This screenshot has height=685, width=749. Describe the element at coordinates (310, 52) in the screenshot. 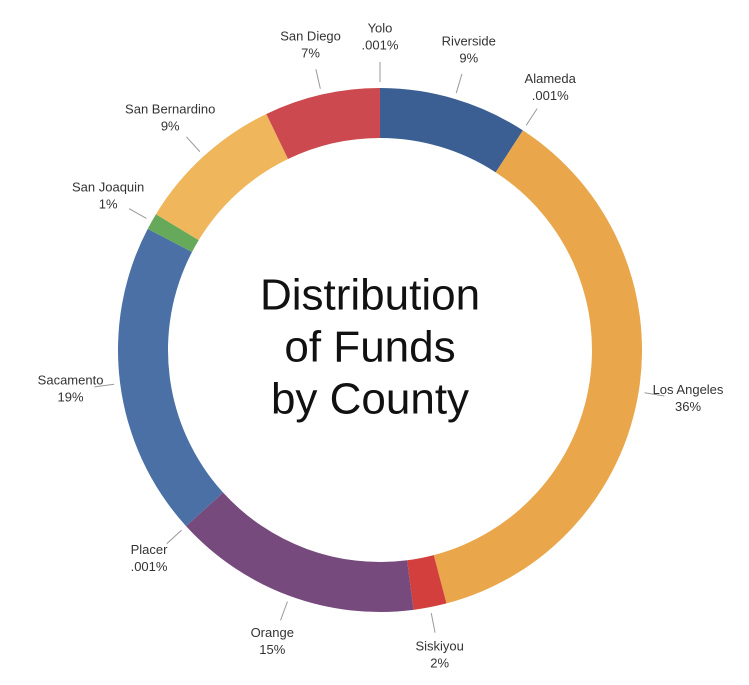

I see `segment-value-label: 7%` at that location.